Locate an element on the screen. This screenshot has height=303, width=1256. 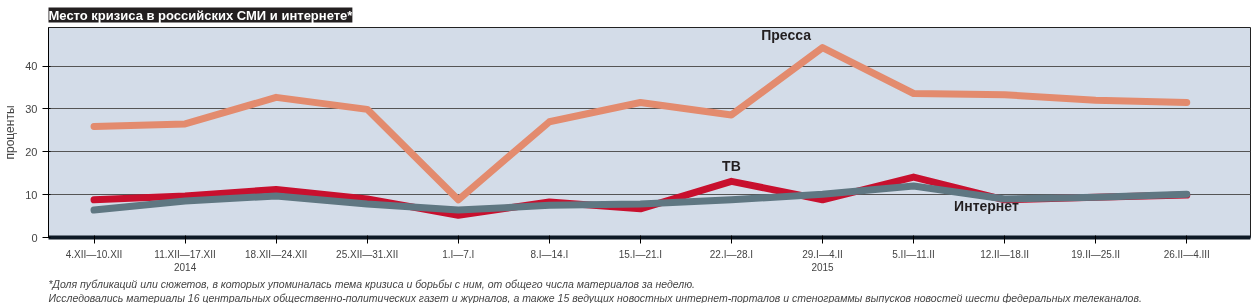
x-tick-label: 11.XII—17.XII 2014 is located at coordinates (185, 260).